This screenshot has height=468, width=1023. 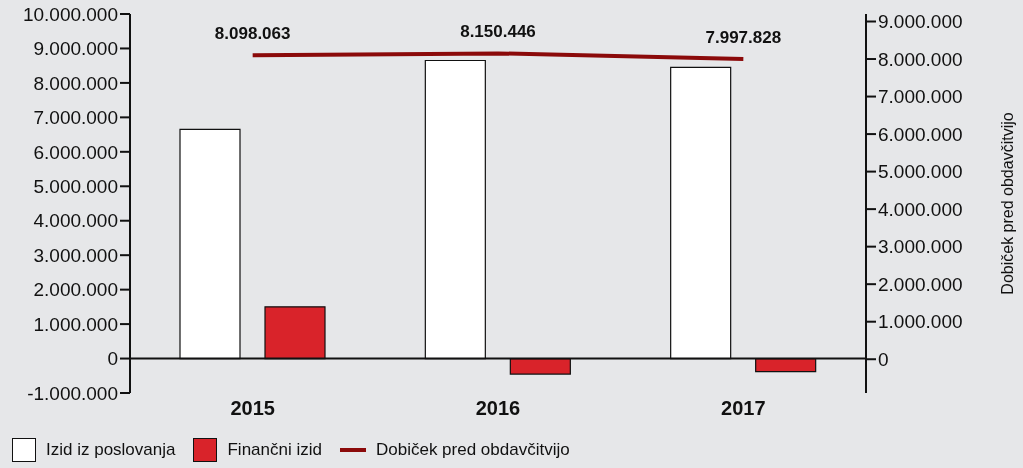 What do you see at coordinates (920, 97) in the screenshot?
I see `y2-tick-label: 7.000.000` at bounding box center [920, 97].